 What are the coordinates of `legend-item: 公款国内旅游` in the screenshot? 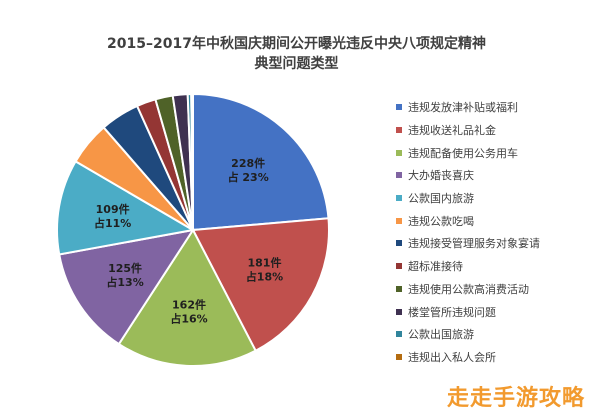 It's located at (491, 198).